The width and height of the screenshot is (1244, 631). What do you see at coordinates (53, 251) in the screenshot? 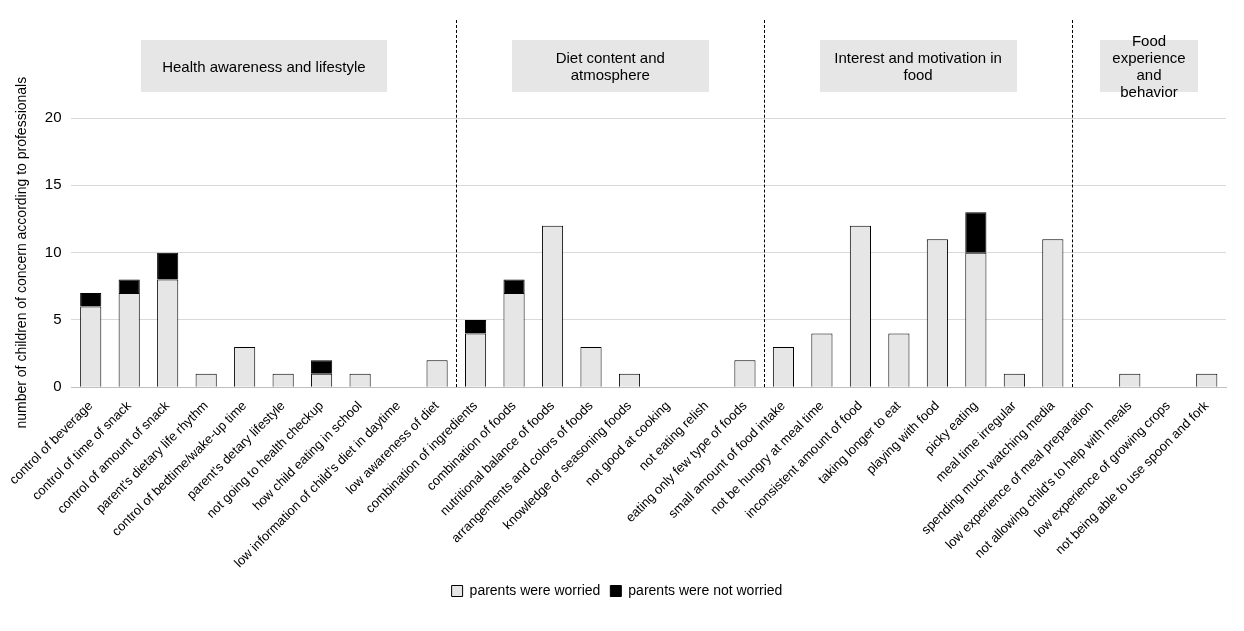
I see `y-tick-label: 10` at bounding box center [53, 251].